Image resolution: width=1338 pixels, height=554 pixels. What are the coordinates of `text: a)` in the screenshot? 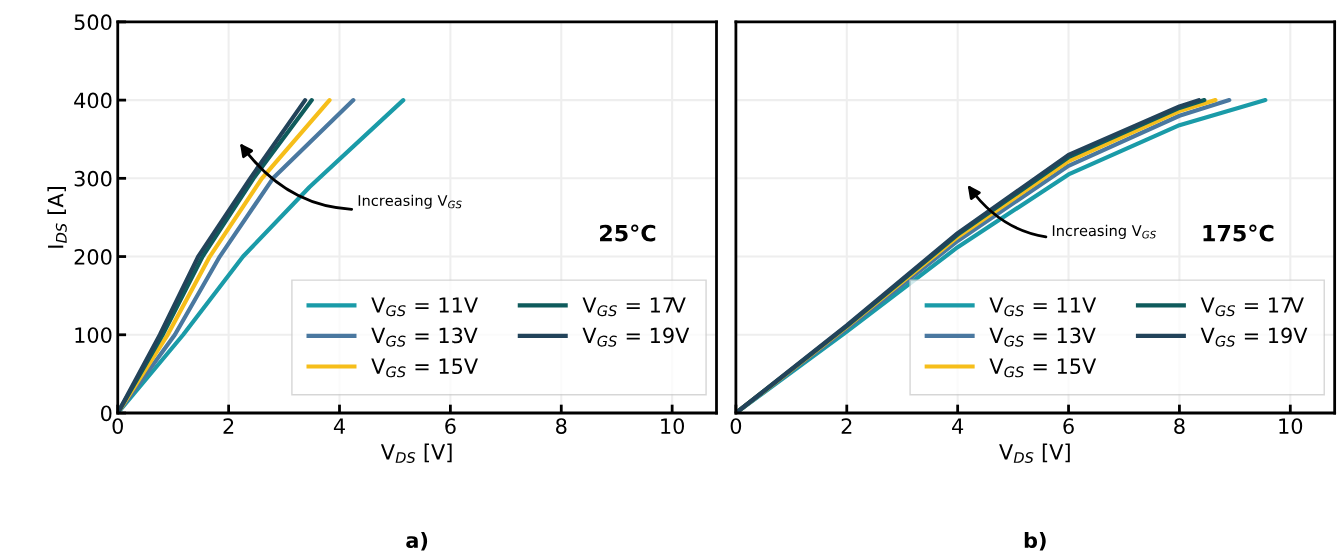 It's located at (417, 541).